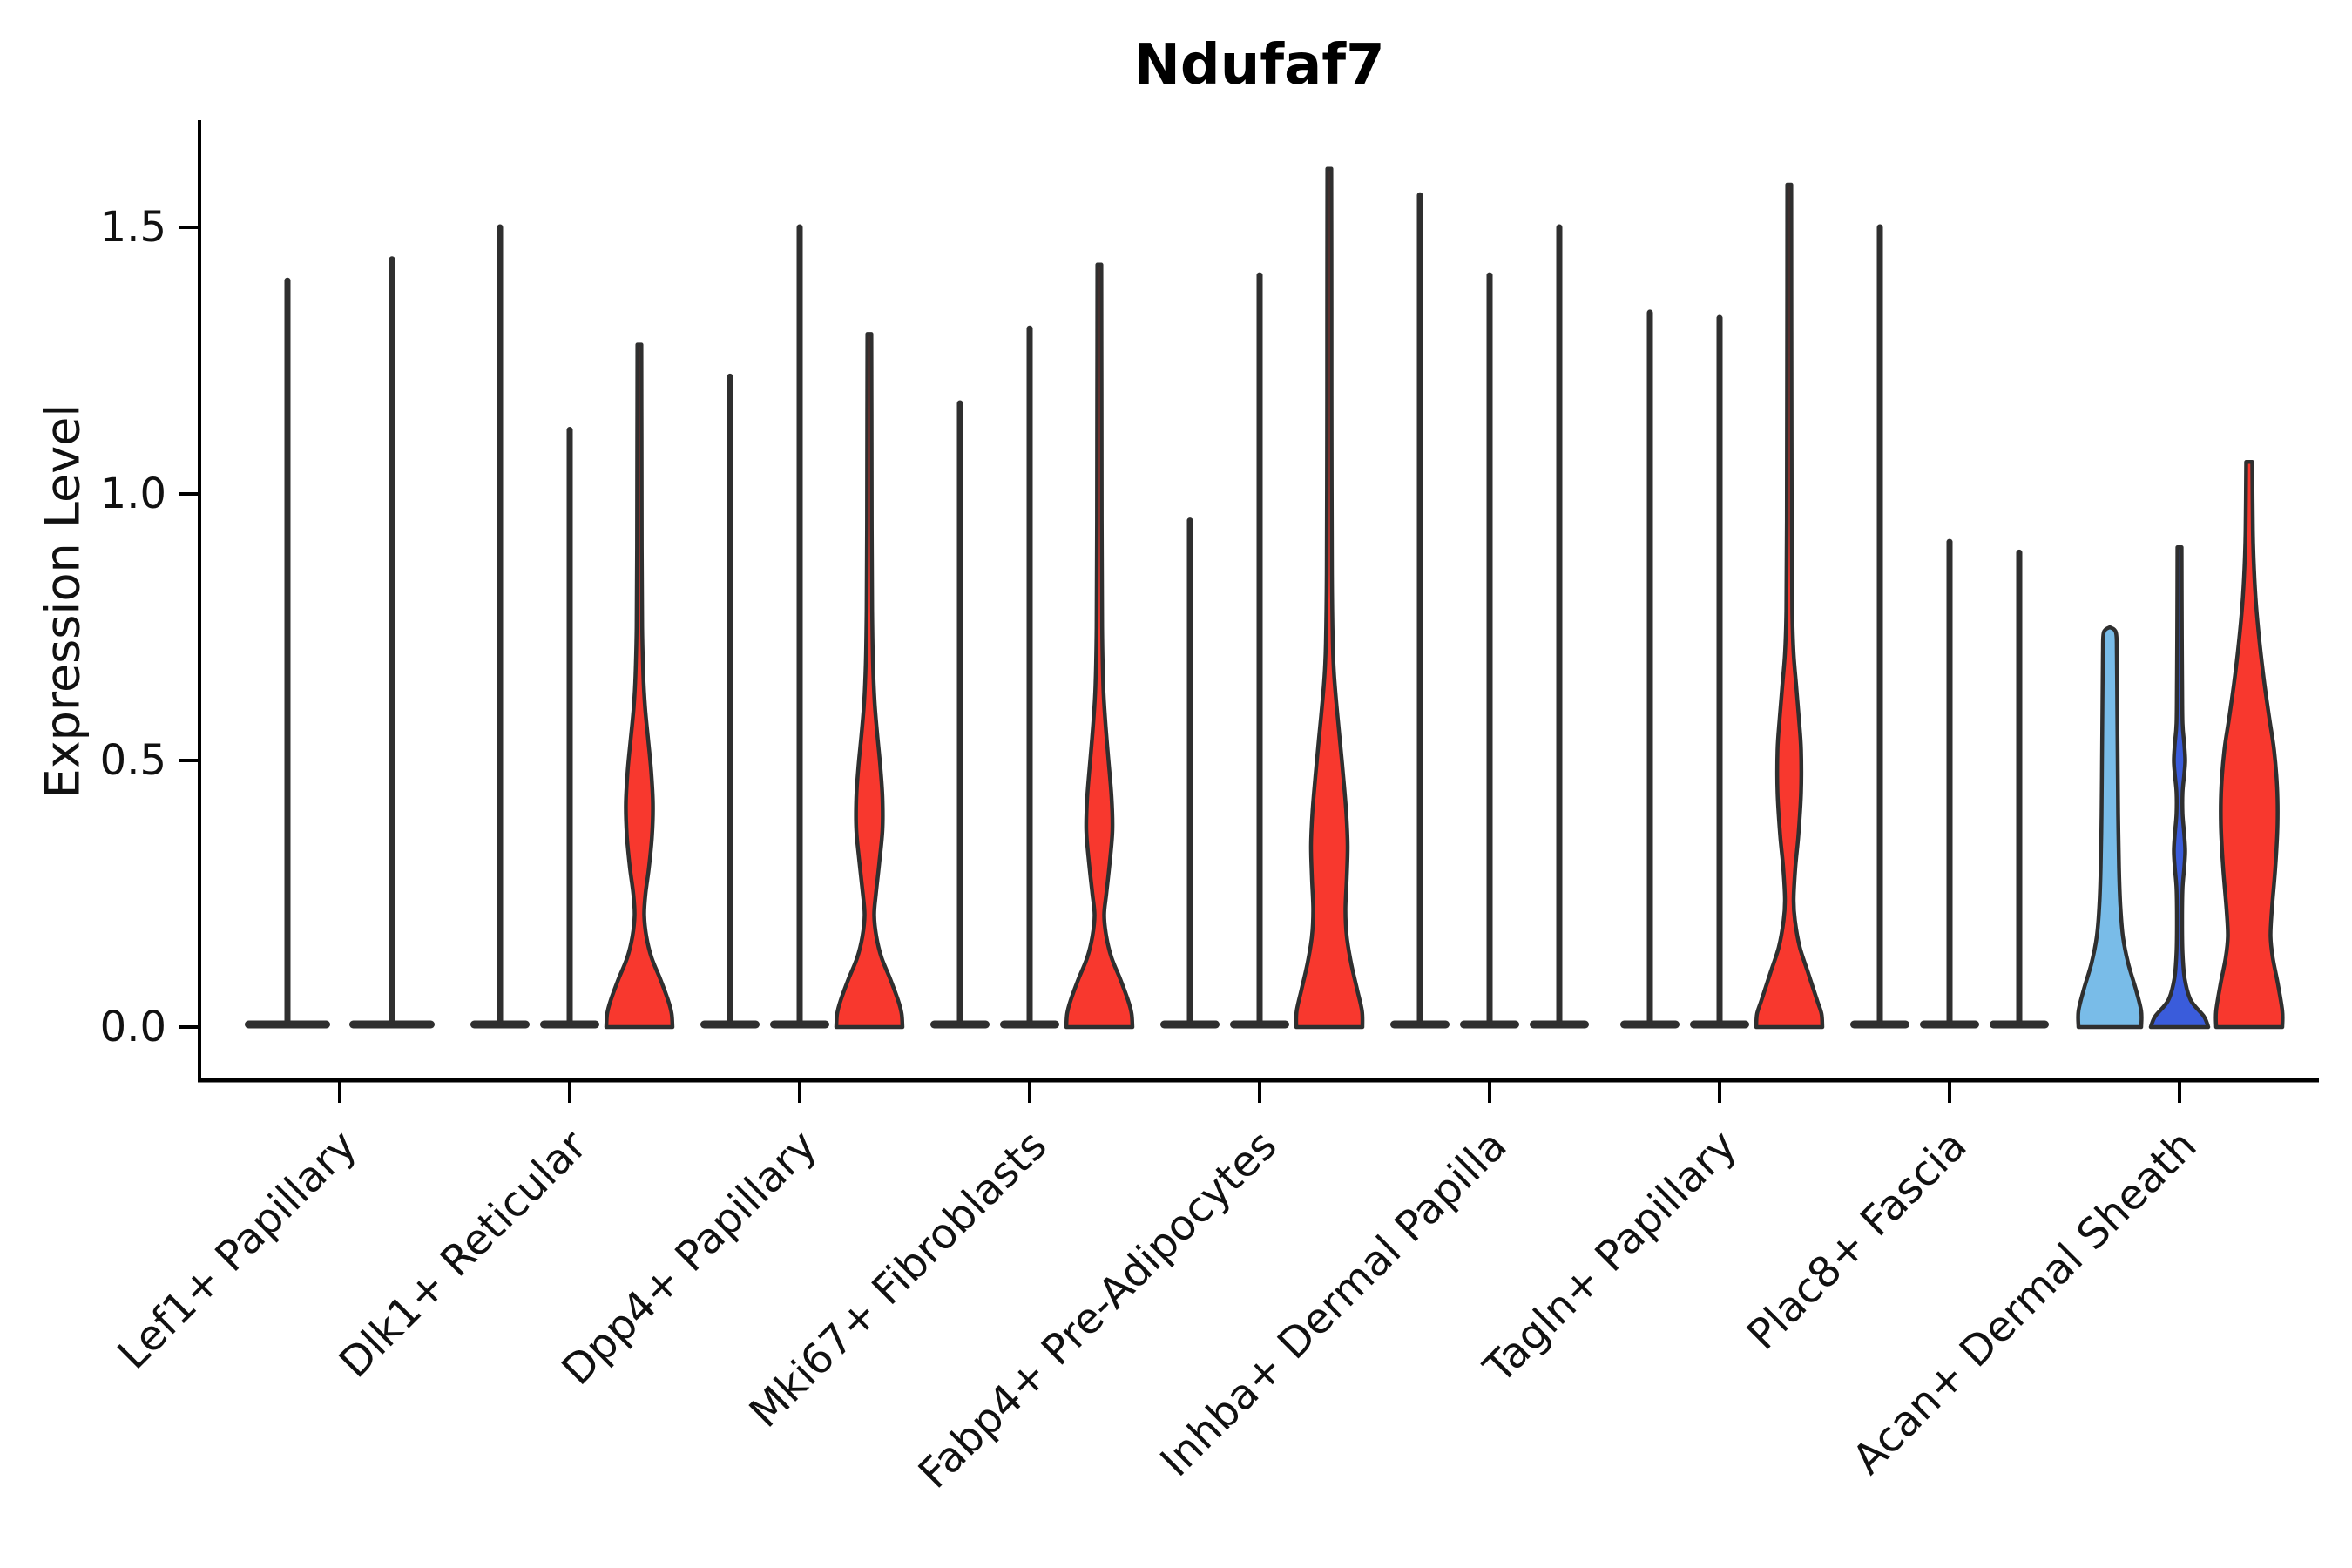  I want to click on x-tick-label-dpp4-papillary: Dpp4+ Papillary, so click(689, 1258).